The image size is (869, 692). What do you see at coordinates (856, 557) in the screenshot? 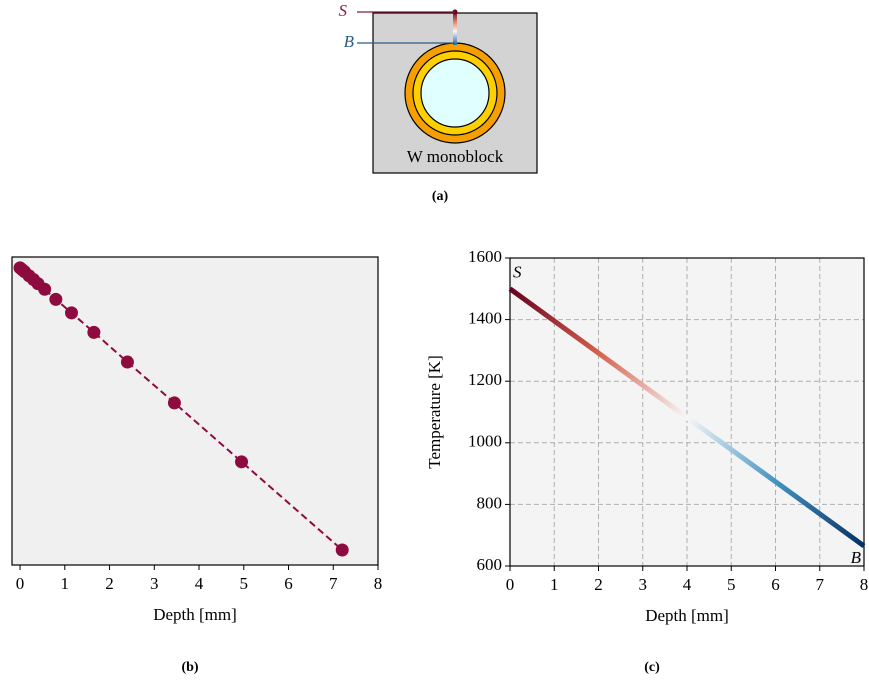
I see `annotation: B` at bounding box center [856, 557].